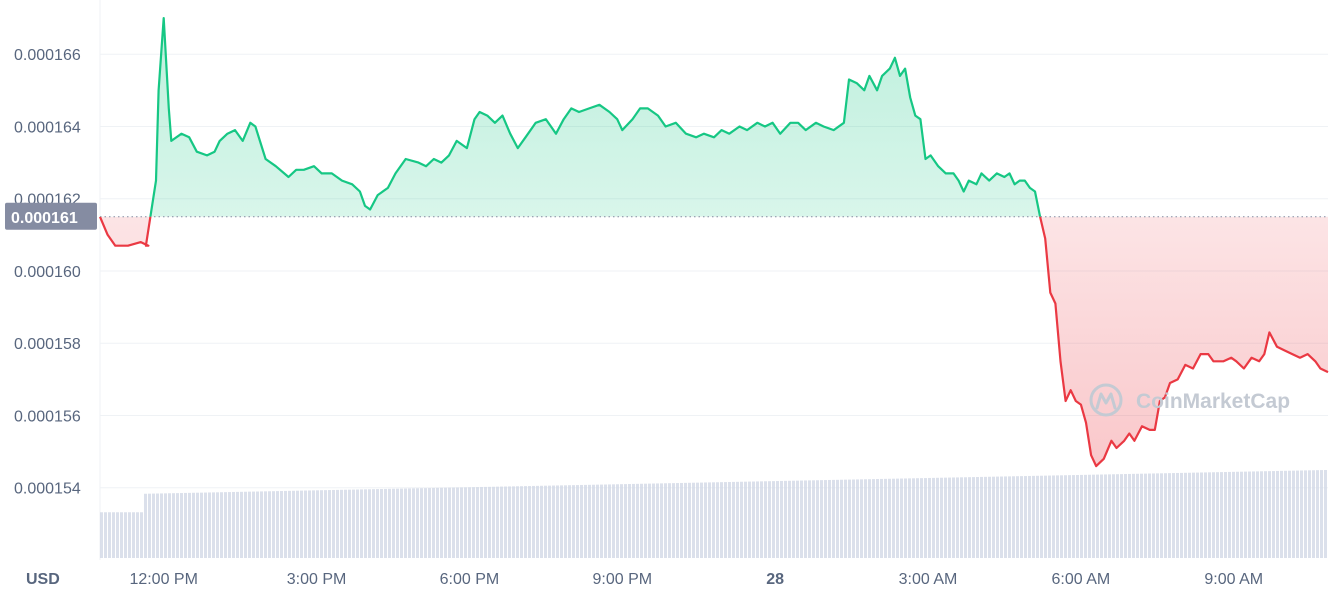 The image size is (1332, 597). I want to click on x-tick-label: 3:00 PM, so click(317, 579).